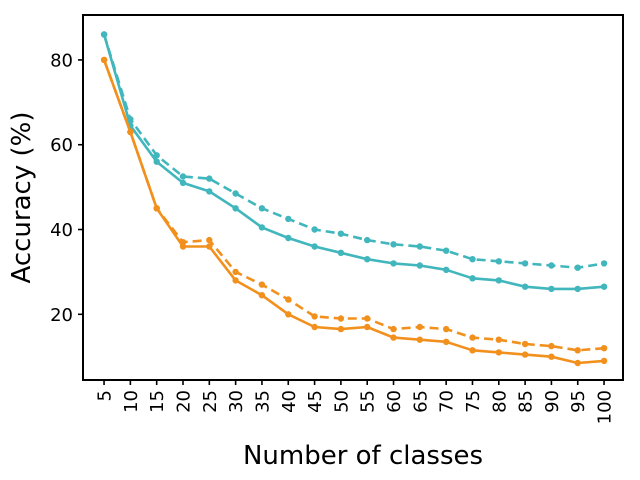  What do you see at coordinates (61, 60) in the screenshot?
I see `y-tick-label: 80` at bounding box center [61, 60].